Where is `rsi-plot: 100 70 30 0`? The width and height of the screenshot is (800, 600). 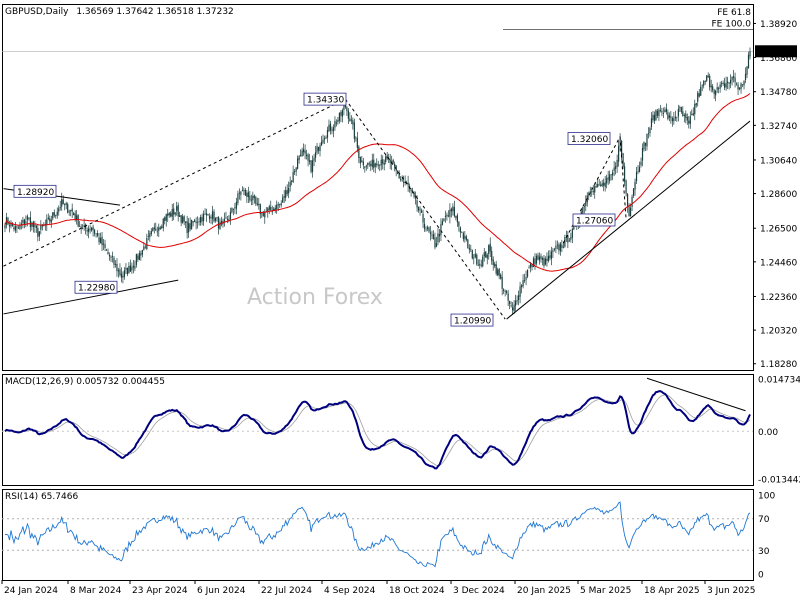
rsi-plot: 100 70 30 0 is located at coordinates (388, 536).